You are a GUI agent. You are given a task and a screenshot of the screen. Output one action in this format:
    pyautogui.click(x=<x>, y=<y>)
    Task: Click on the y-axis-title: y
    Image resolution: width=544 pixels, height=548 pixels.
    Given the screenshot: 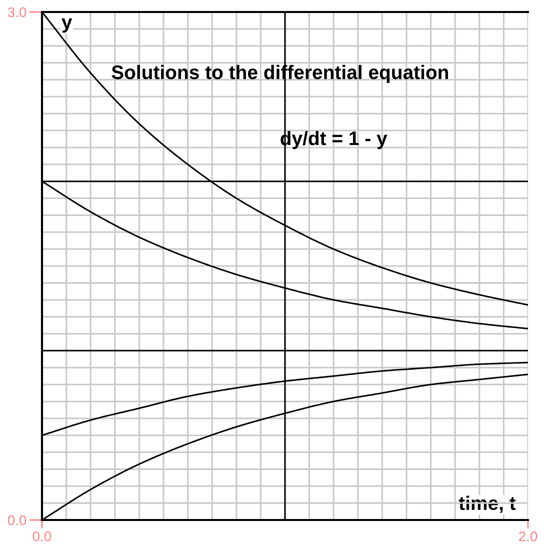 What is the action you would take?
    pyautogui.click(x=67, y=25)
    